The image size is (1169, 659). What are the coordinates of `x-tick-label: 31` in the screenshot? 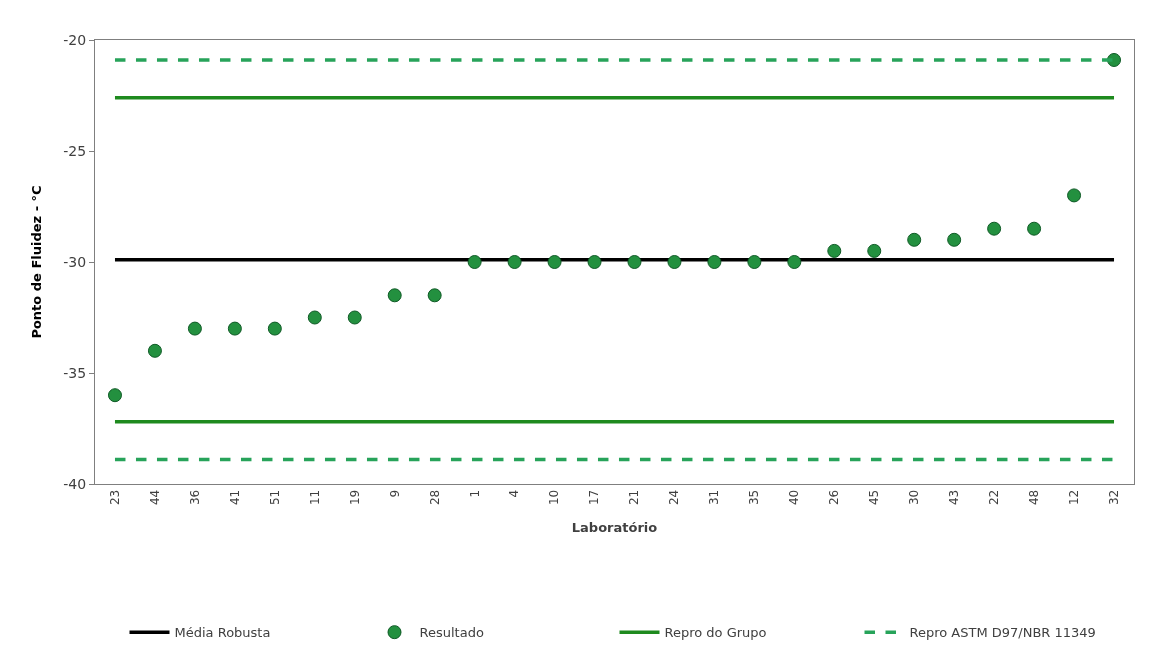 It's located at (714, 497).